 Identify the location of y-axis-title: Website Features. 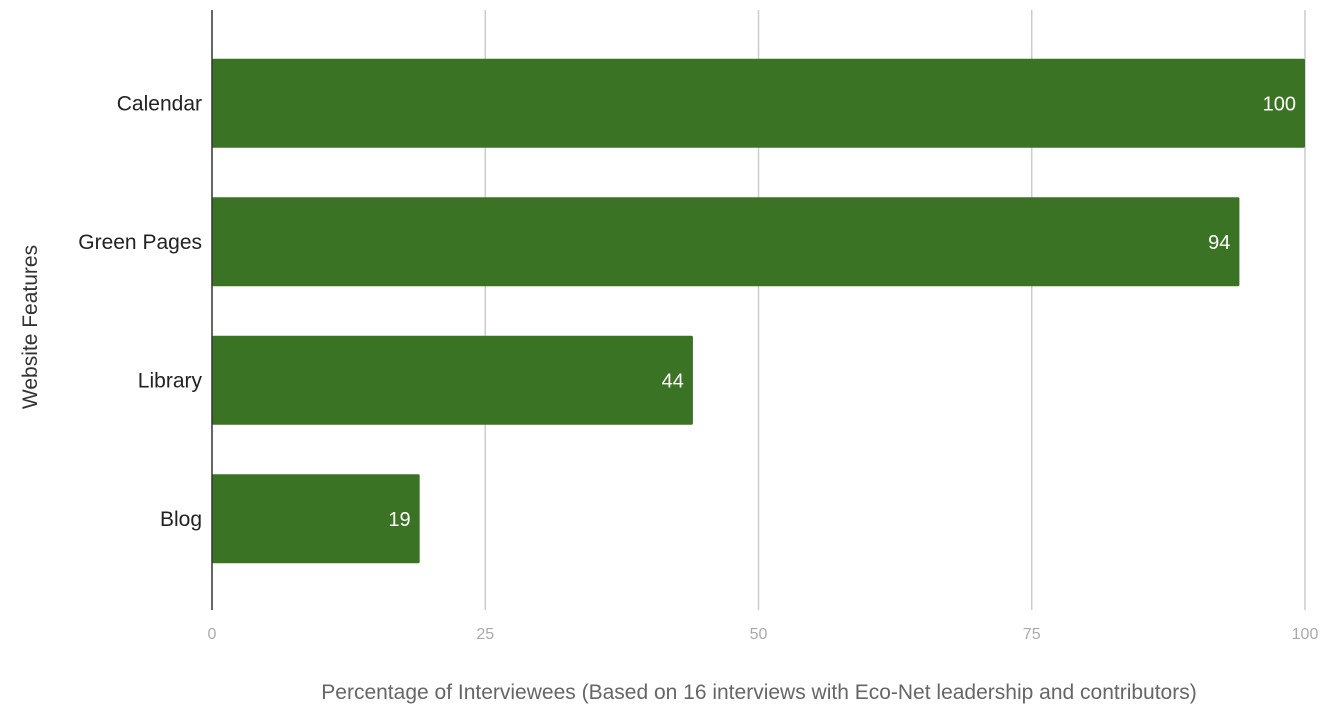
(30, 327).